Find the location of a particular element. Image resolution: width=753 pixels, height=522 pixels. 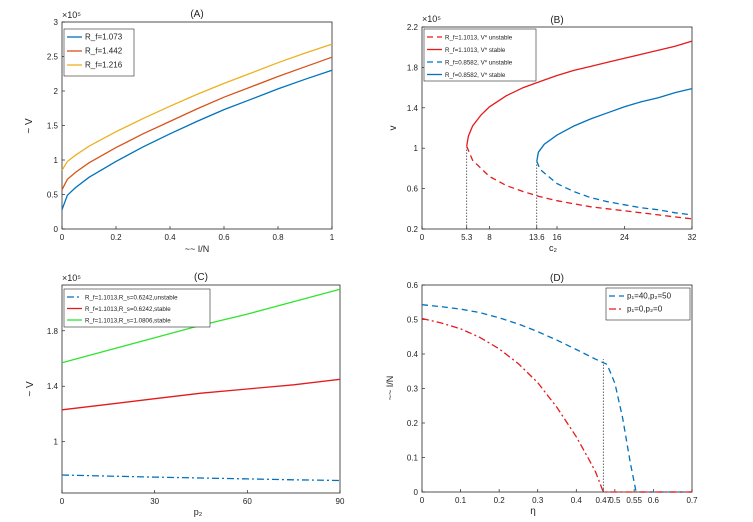

legend-label: p₁=0,p₂=0 is located at coordinates (645, 309).